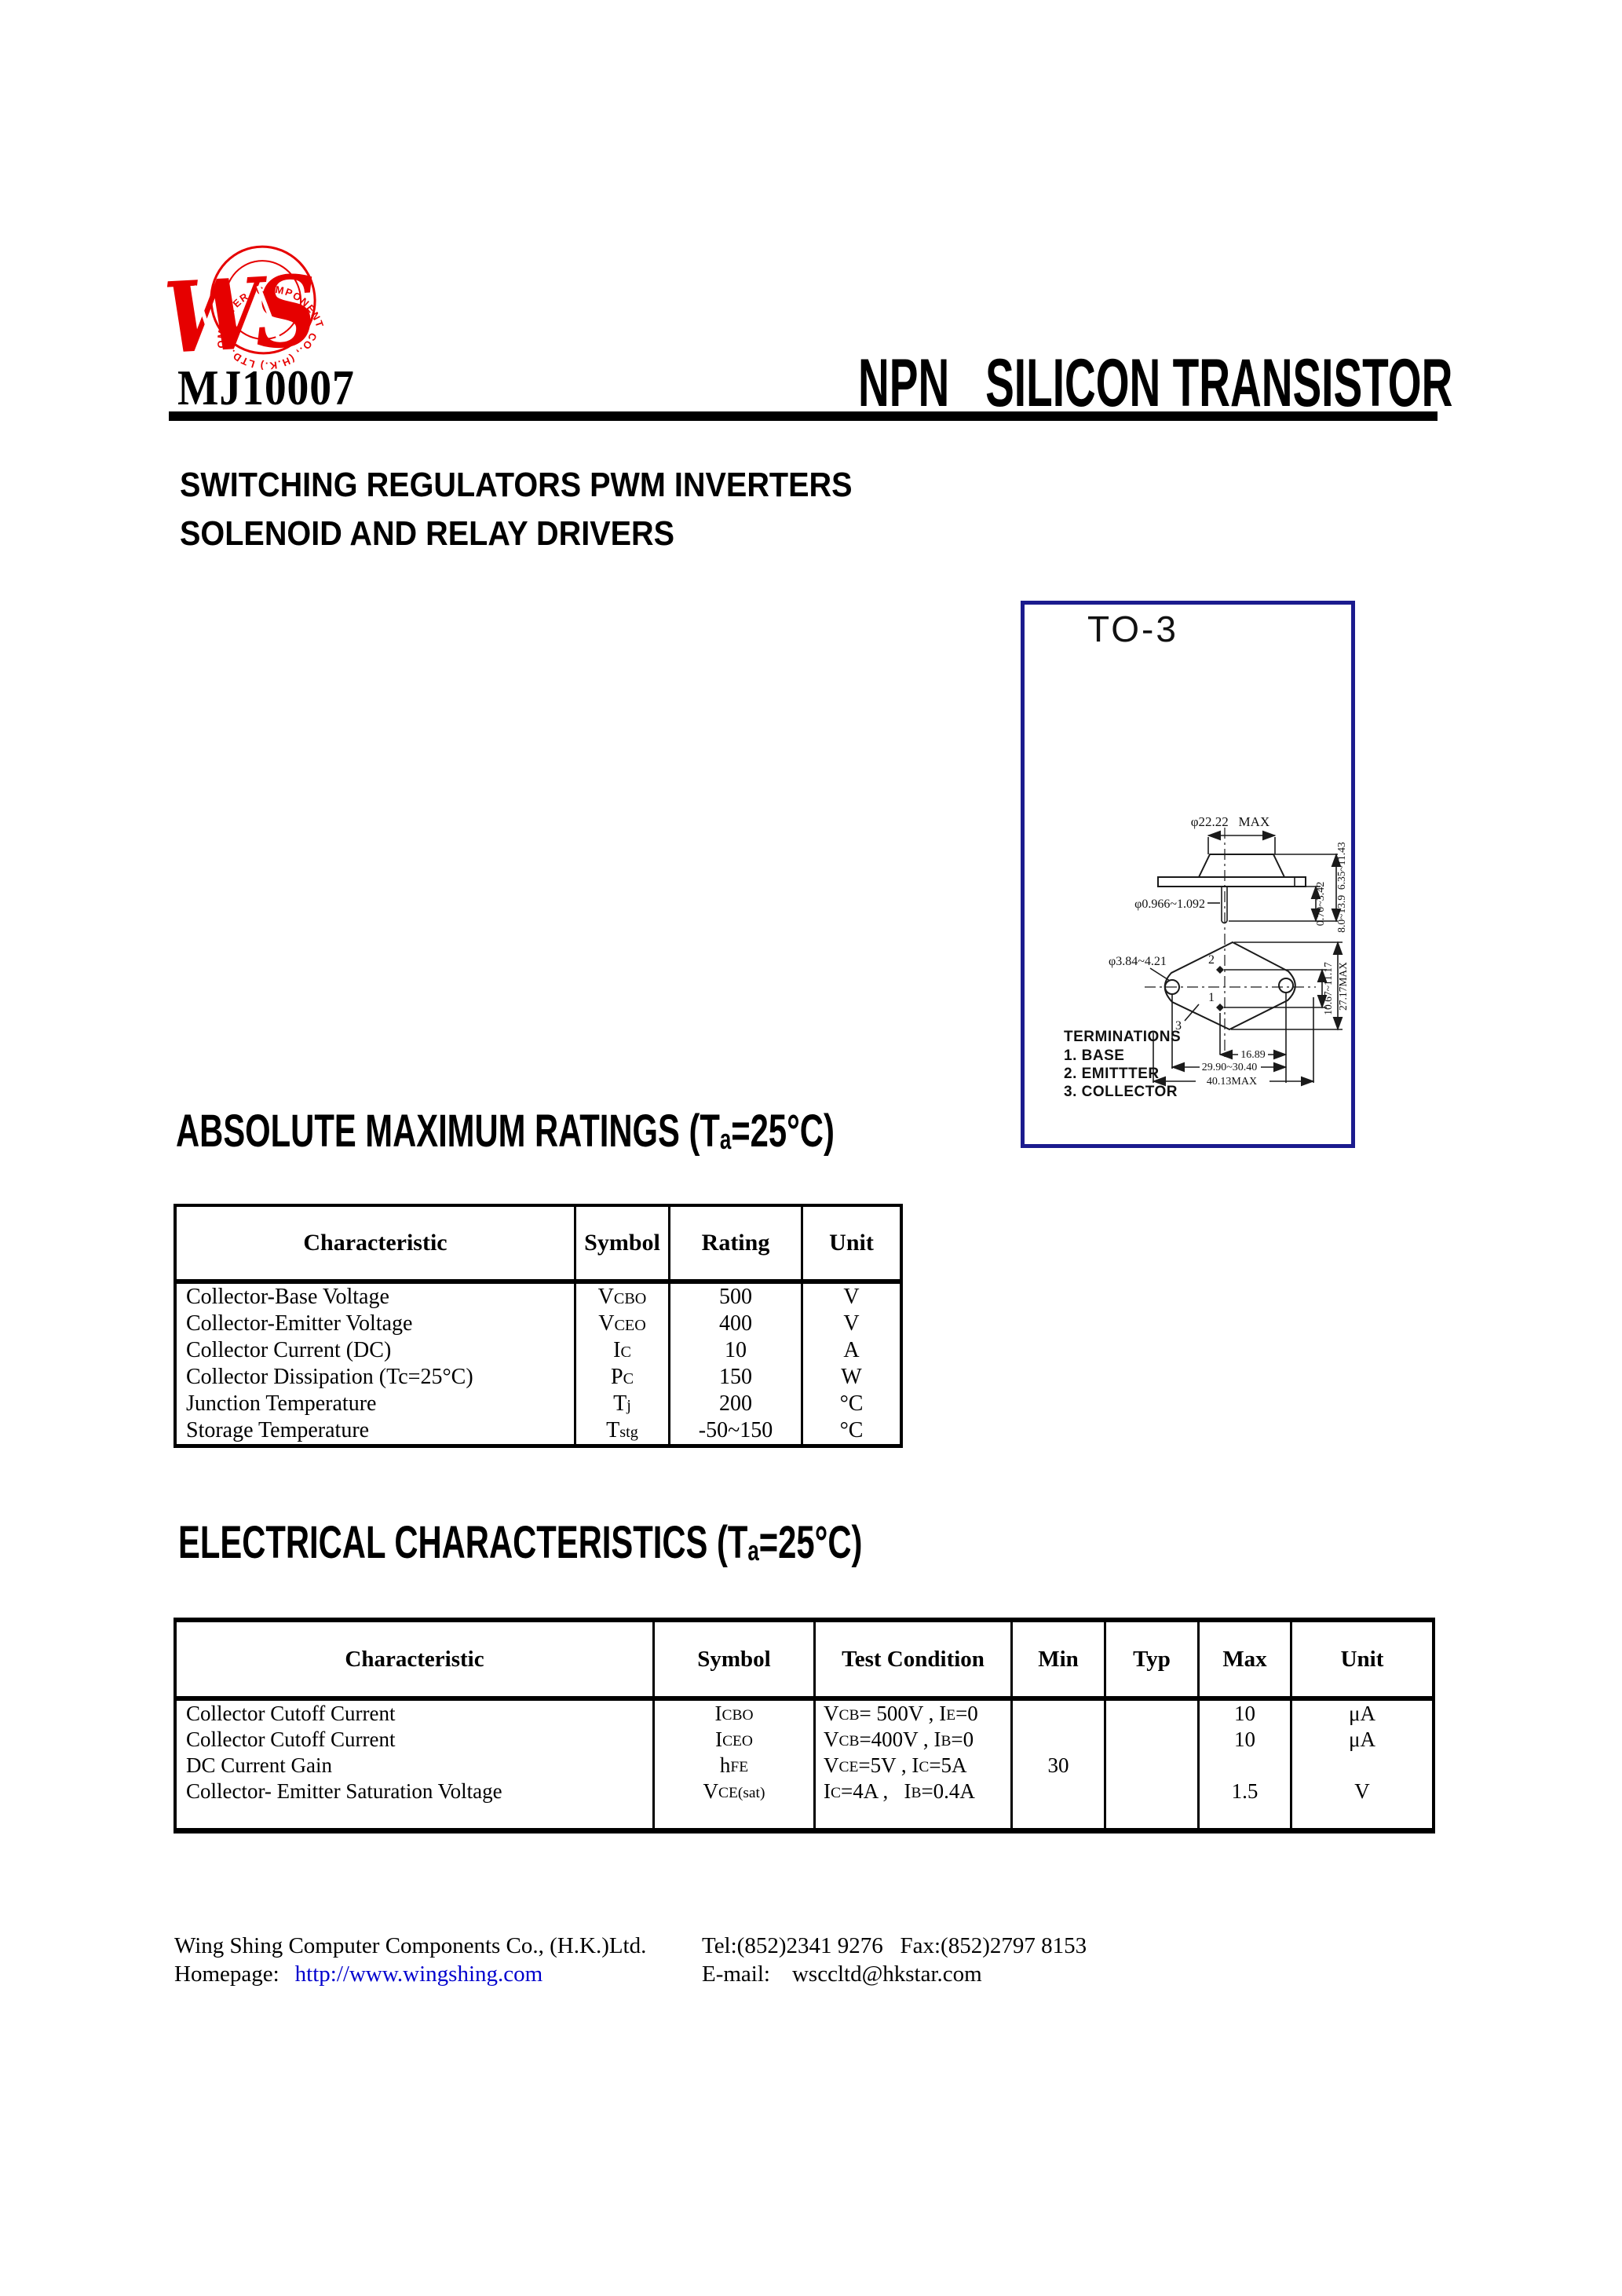 The image size is (1622, 2296). I want to click on amr-header-characteristic: Characteristic, so click(376, 1246).